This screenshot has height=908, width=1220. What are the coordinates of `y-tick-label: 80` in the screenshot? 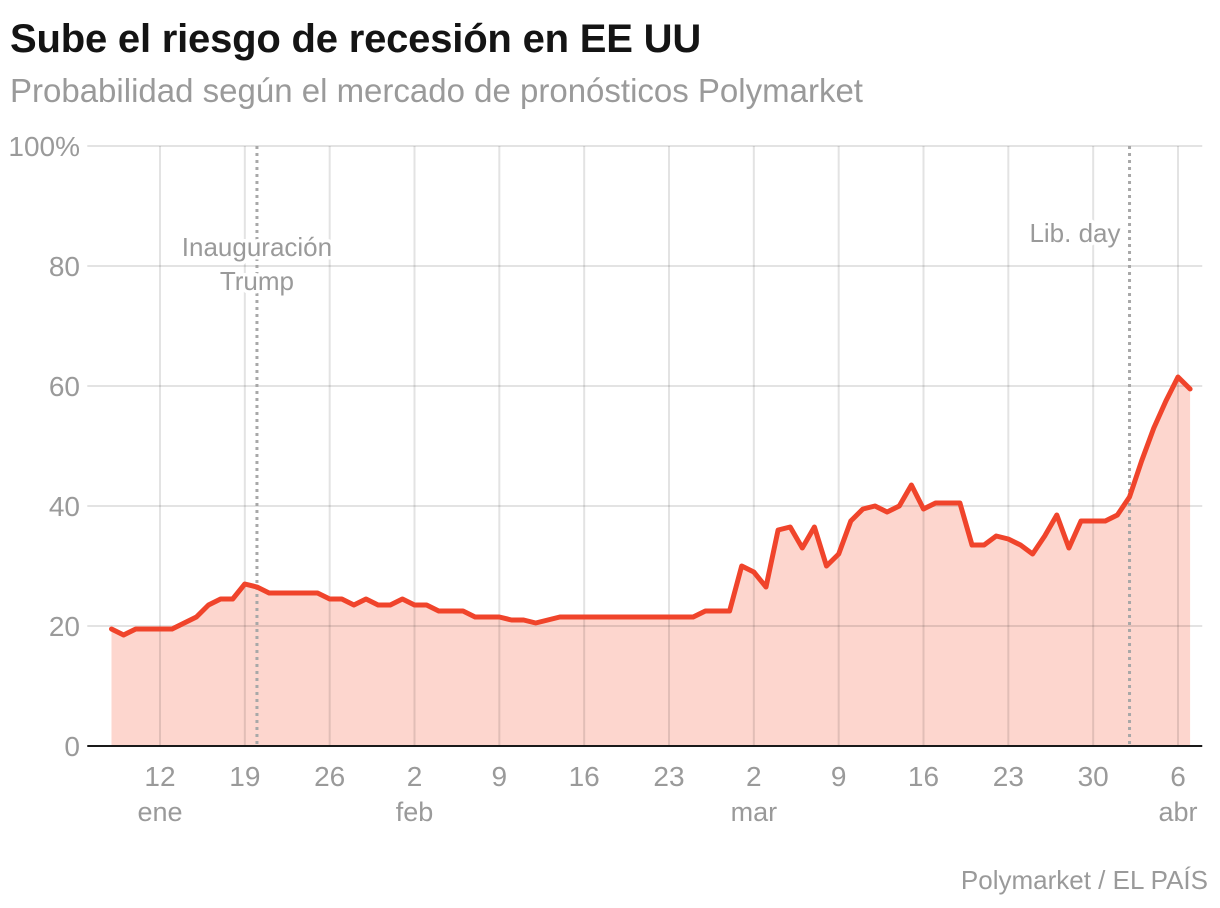 It's located at (64, 266).